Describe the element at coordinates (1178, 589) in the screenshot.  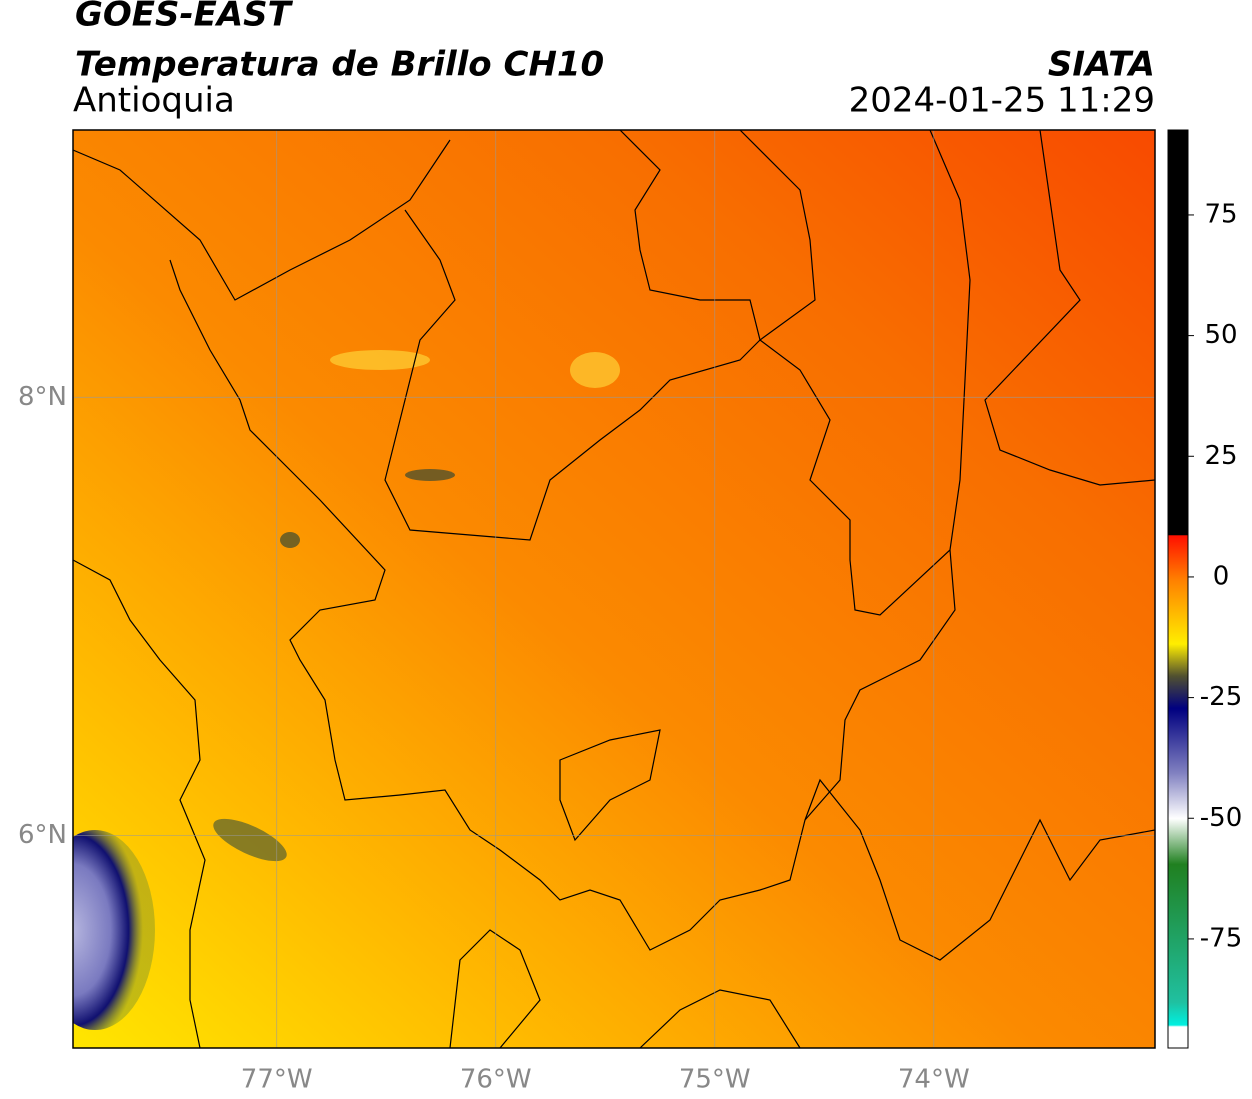
I see `colorbar` at that location.